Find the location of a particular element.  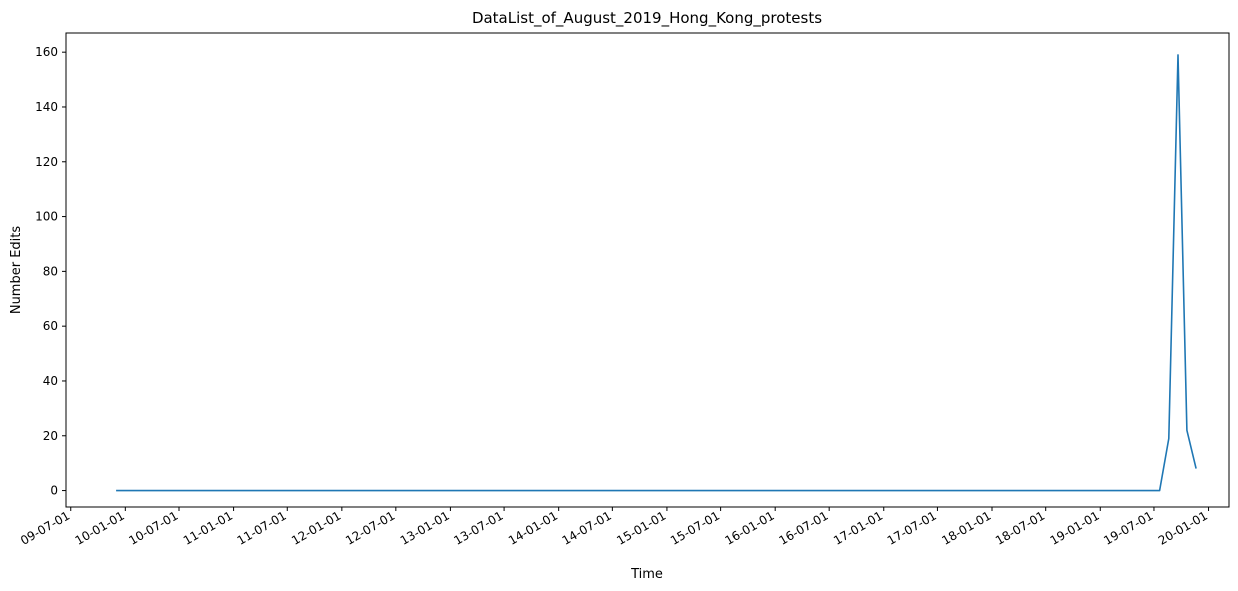

x-tick-label: 09-07-01 is located at coordinates (45, 527).